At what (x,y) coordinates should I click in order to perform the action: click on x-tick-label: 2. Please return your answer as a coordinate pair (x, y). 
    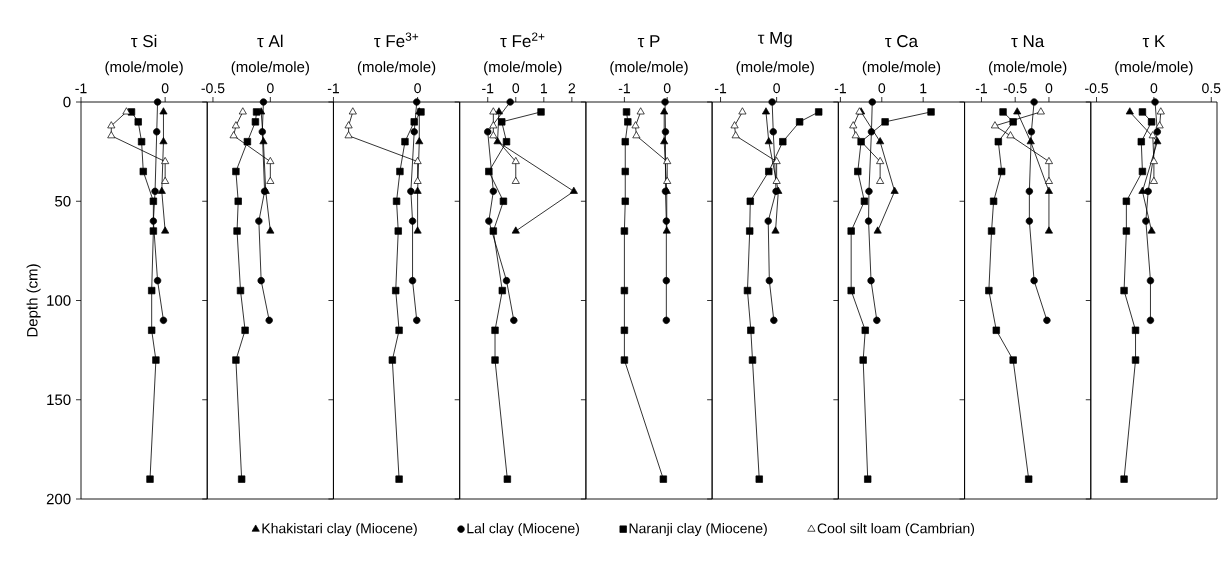
    Looking at the image, I should click on (572, 88).